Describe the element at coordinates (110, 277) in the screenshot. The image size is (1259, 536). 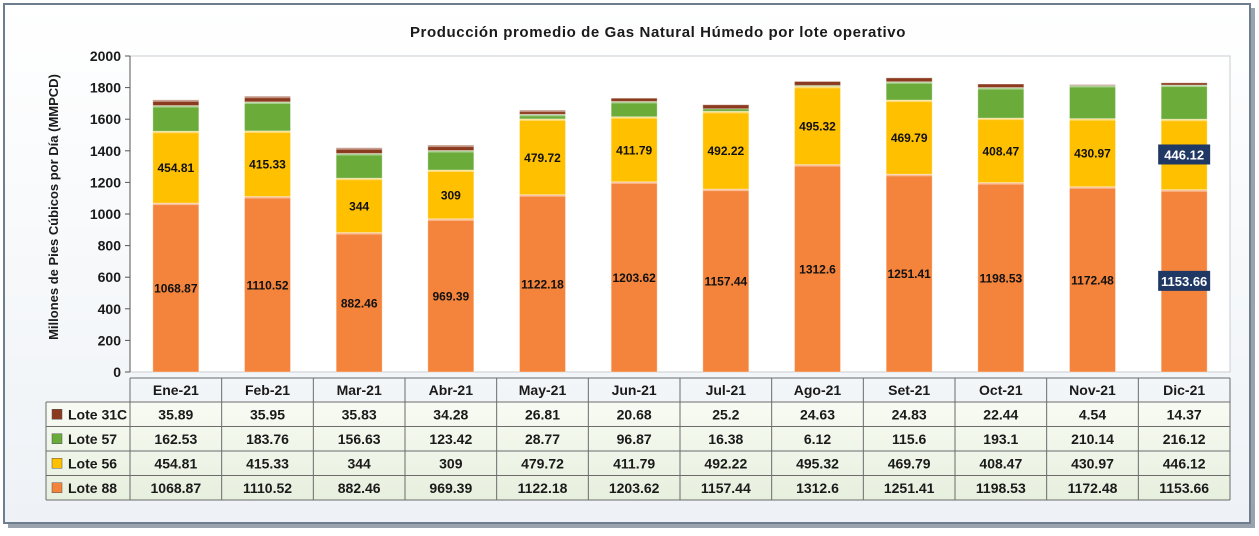
I see `y-tick-label: 600` at that location.